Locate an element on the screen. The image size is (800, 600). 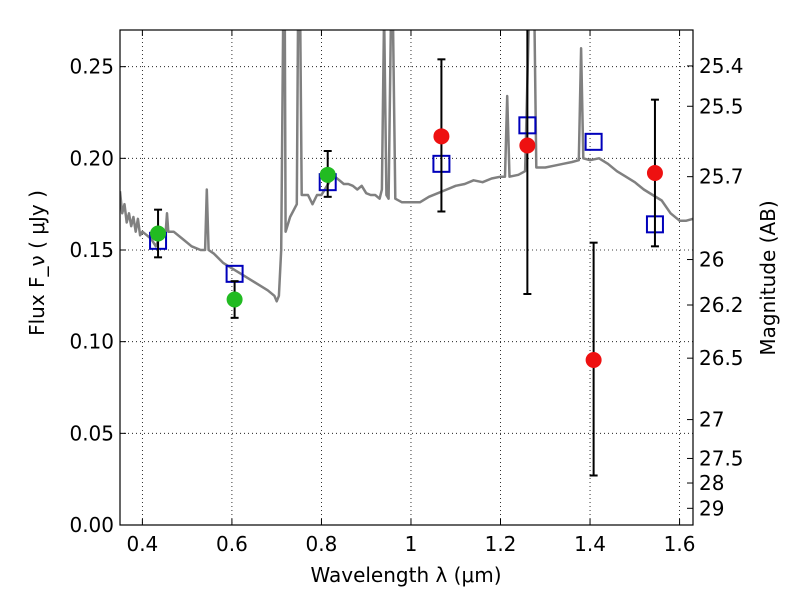
x-tick-label: 1 is located at coordinates (411, 544).